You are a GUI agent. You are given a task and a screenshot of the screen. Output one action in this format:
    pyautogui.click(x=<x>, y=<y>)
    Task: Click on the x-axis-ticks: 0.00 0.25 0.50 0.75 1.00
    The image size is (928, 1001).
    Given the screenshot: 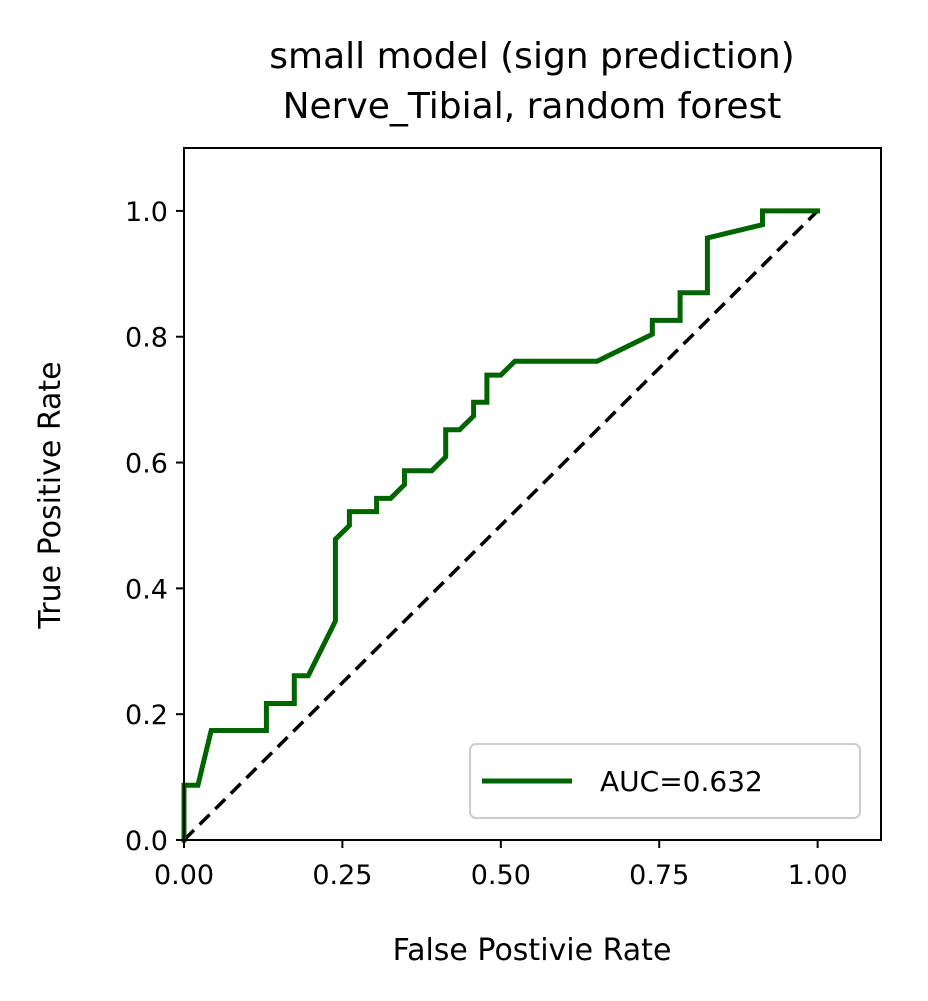 What is the action you would take?
    pyautogui.click(x=501, y=865)
    